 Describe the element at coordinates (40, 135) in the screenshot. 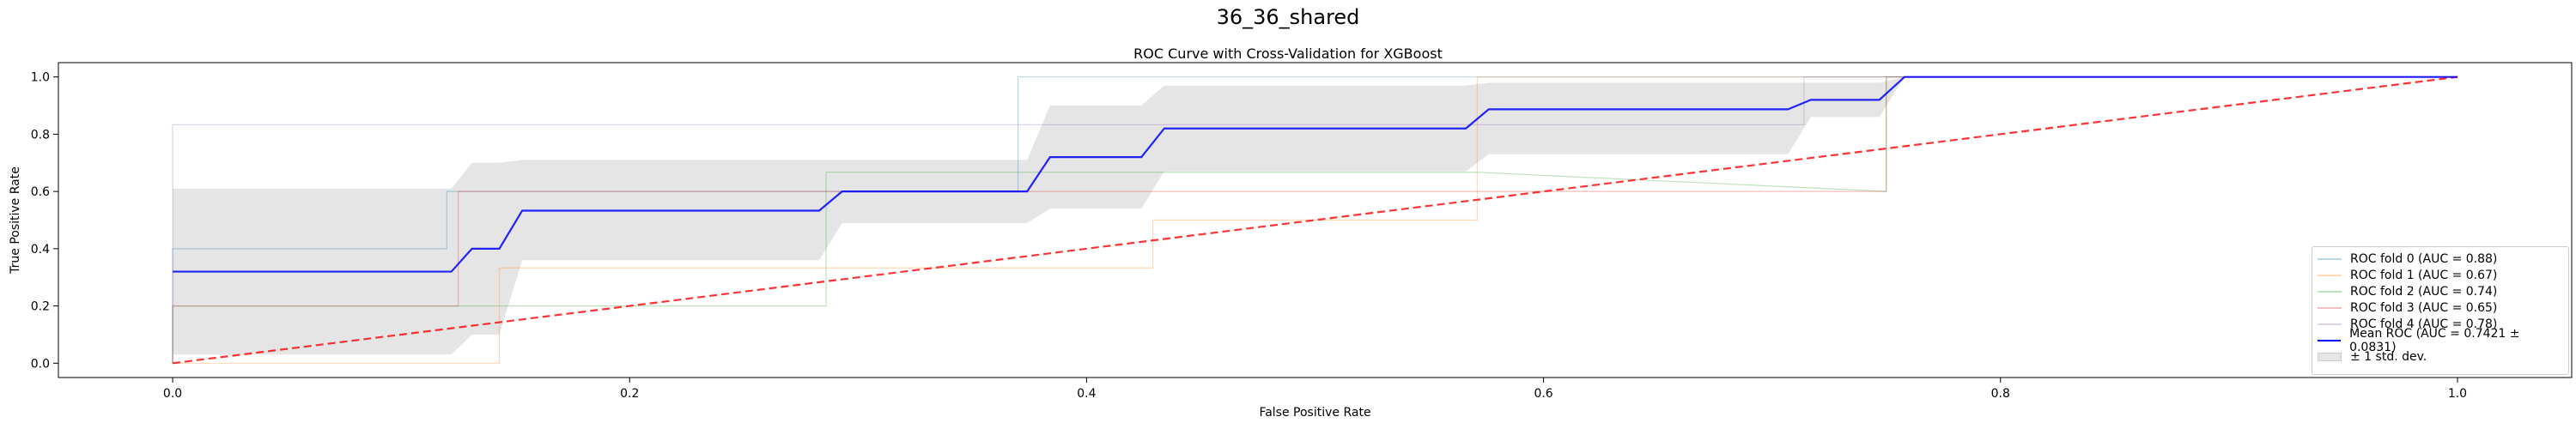

I see `y-tick-label: 0.8` at that location.